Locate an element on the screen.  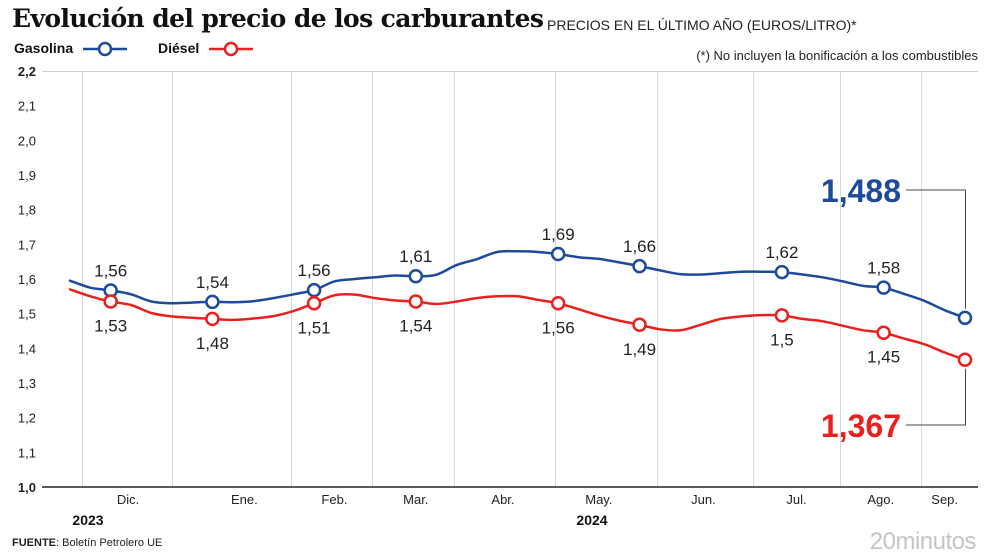
x-tick-label: Ago. is located at coordinates (880, 499).